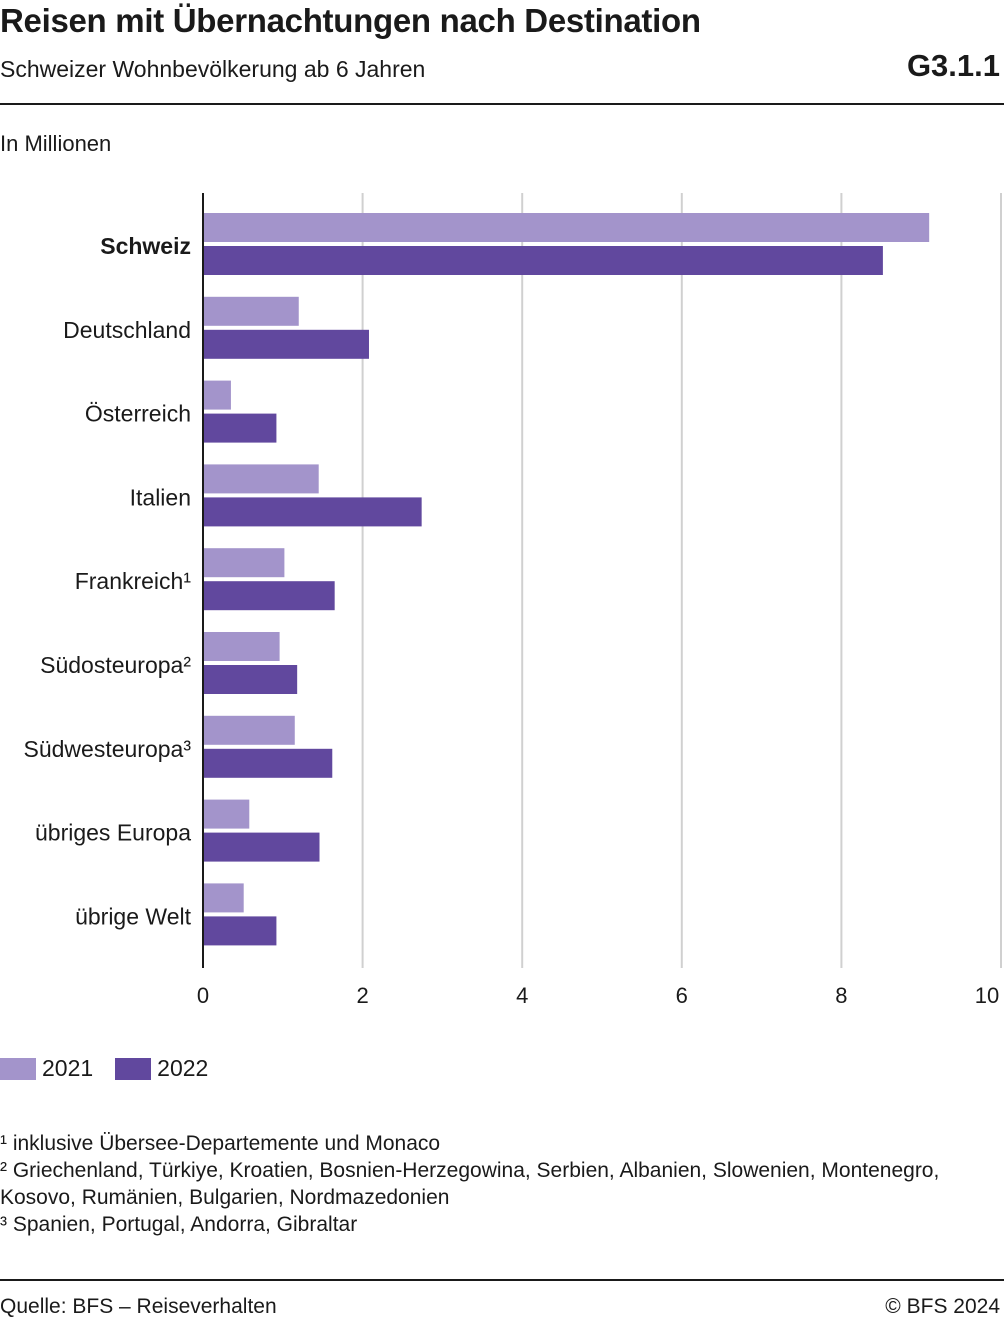 This screenshot has width=1004, height=1323. Describe the element at coordinates (953, 65) in the screenshot. I see `chart-code: G3.1.1` at that location.